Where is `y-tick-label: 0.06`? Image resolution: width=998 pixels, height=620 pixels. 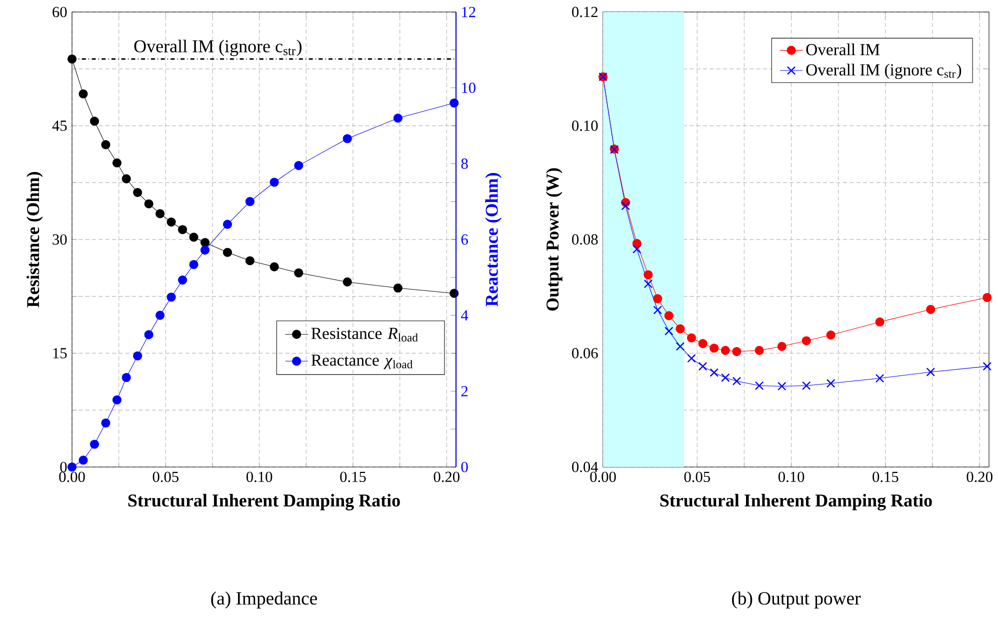 y-tick-label: 0.06 is located at coordinates (585, 353).